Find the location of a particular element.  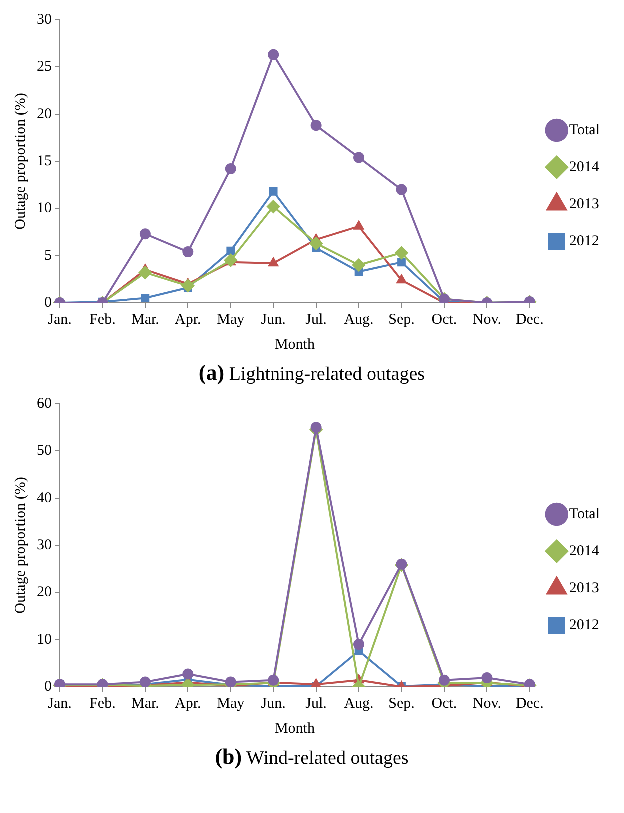

y-tick-label: 40 is located at coordinates (44, 498).